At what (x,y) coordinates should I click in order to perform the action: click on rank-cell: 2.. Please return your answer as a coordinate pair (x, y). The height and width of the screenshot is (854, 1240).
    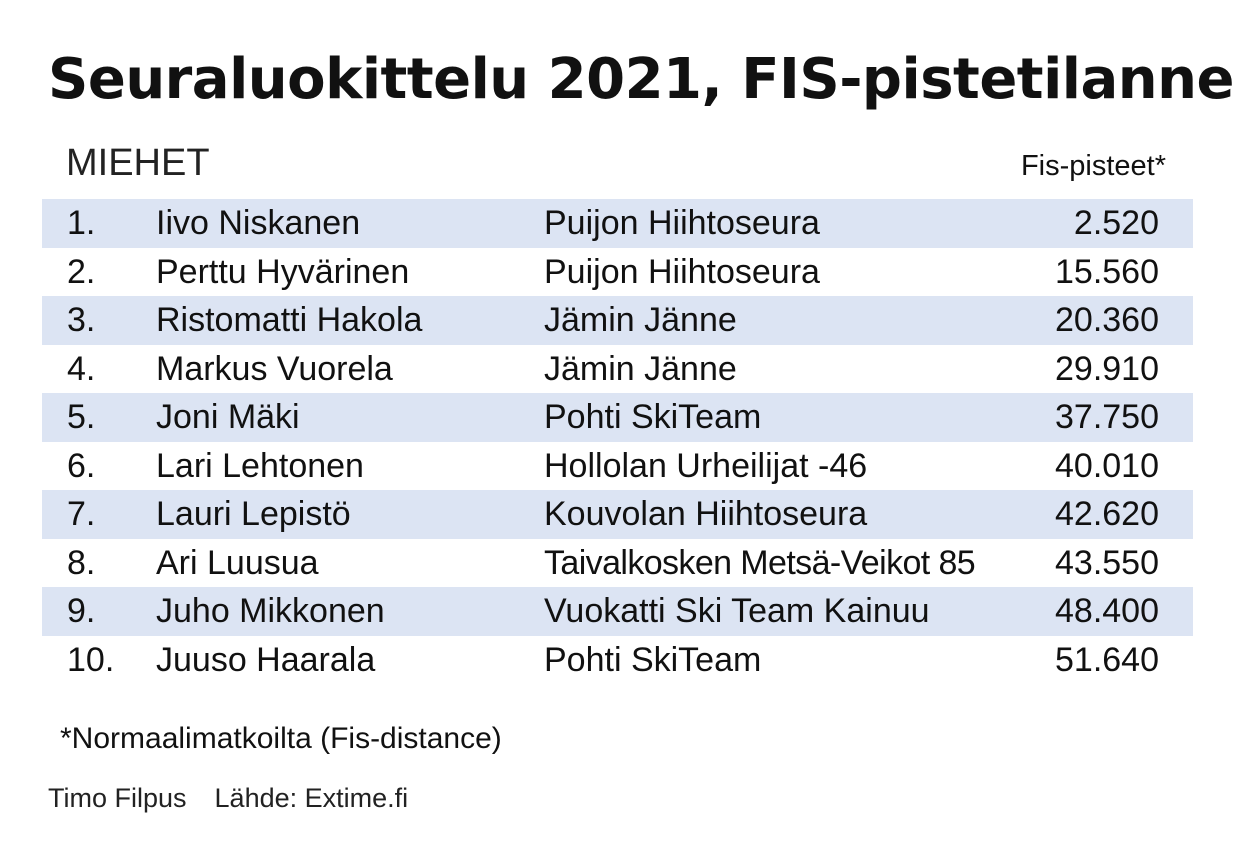
    Looking at the image, I should click on (81, 271).